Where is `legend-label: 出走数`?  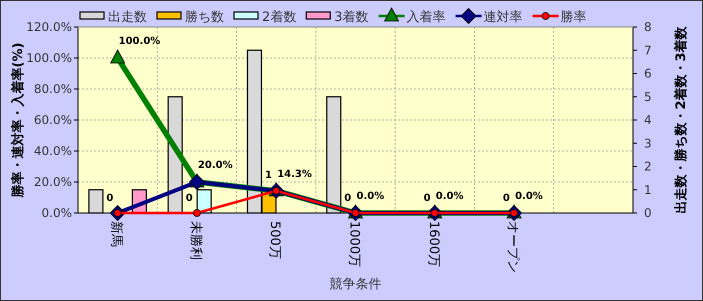
legend-label: 出走数 is located at coordinates (127, 17).